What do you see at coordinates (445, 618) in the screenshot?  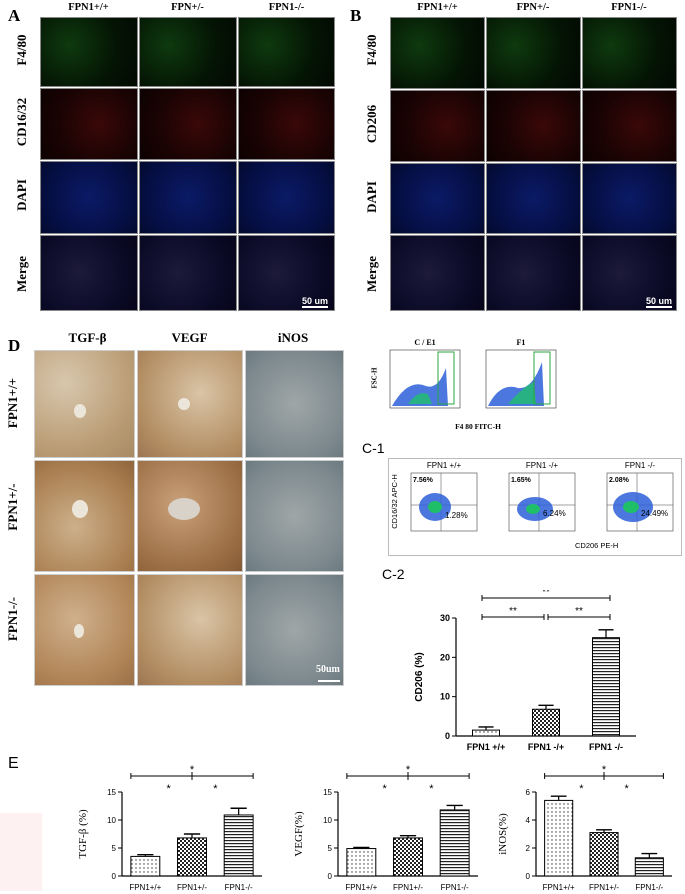 I see `y-tick-label: 30` at bounding box center [445, 618].